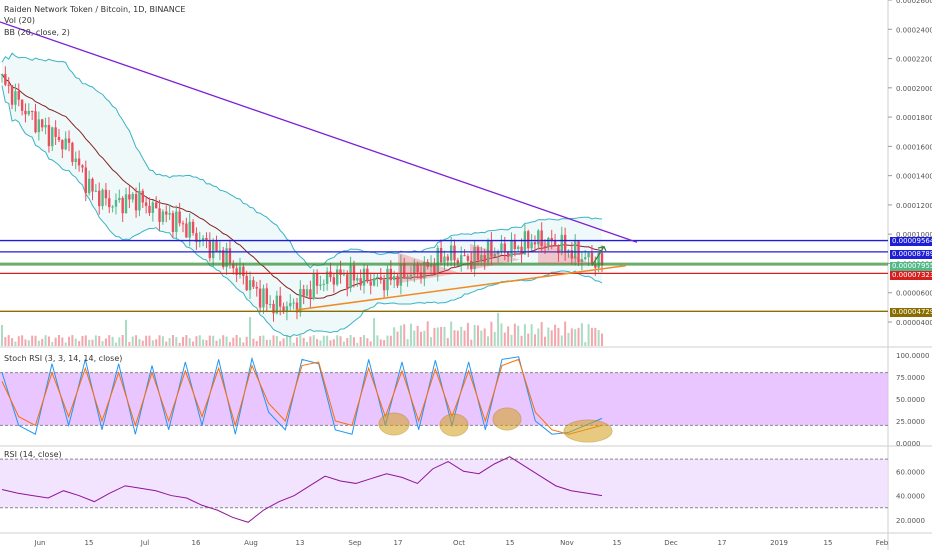 The height and width of the screenshot is (550, 932). What do you see at coordinates (602, 248) in the screenshot?
I see `projection-arrowhead` at bounding box center [602, 248].